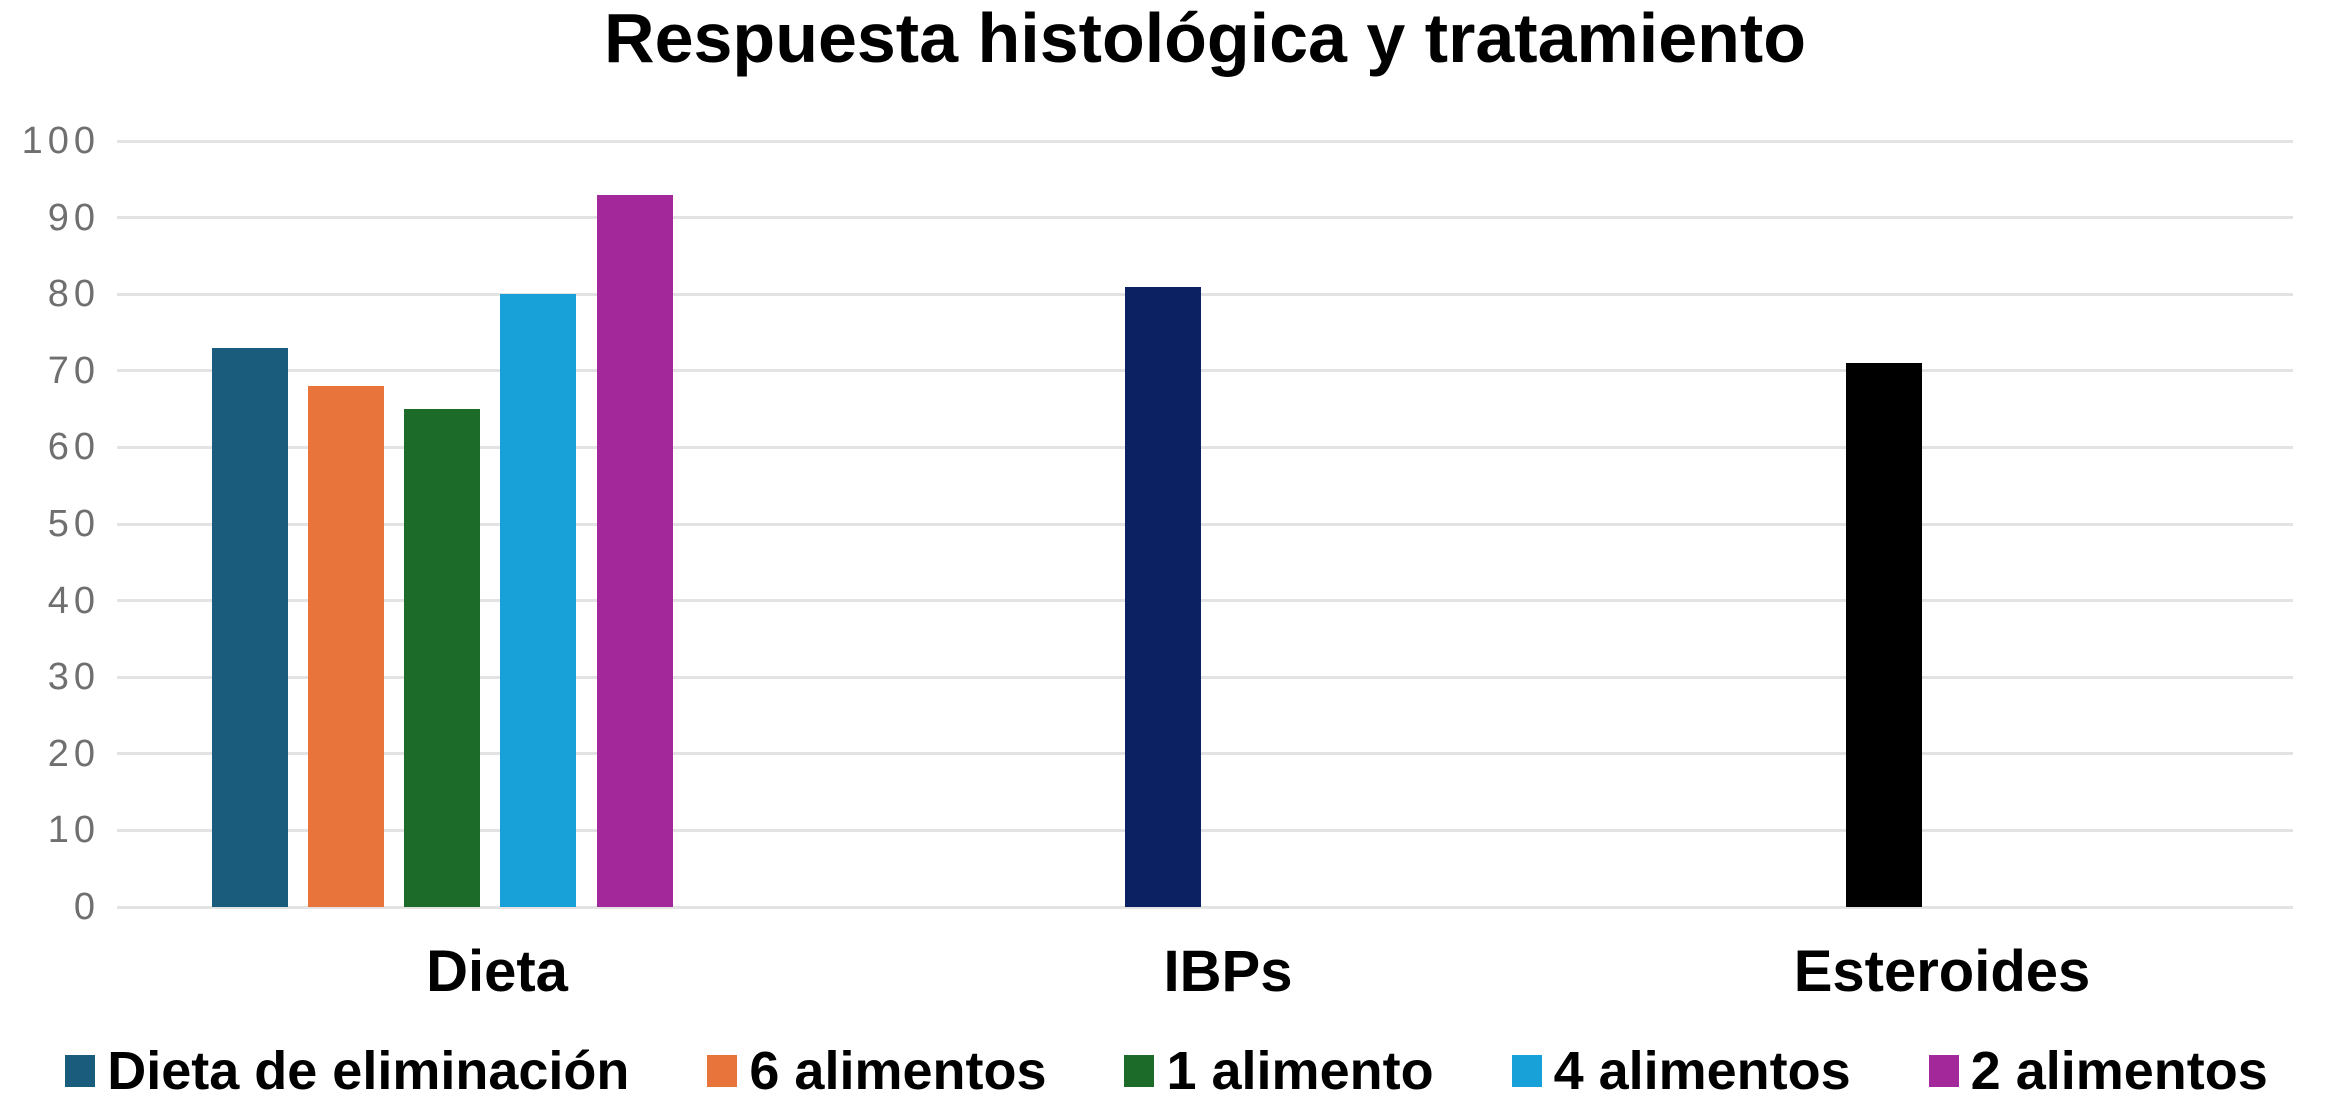 This screenshot has width=2333, height=1117. I want to click on legend-label: Dieta de eliminación, so click(368, 1071).